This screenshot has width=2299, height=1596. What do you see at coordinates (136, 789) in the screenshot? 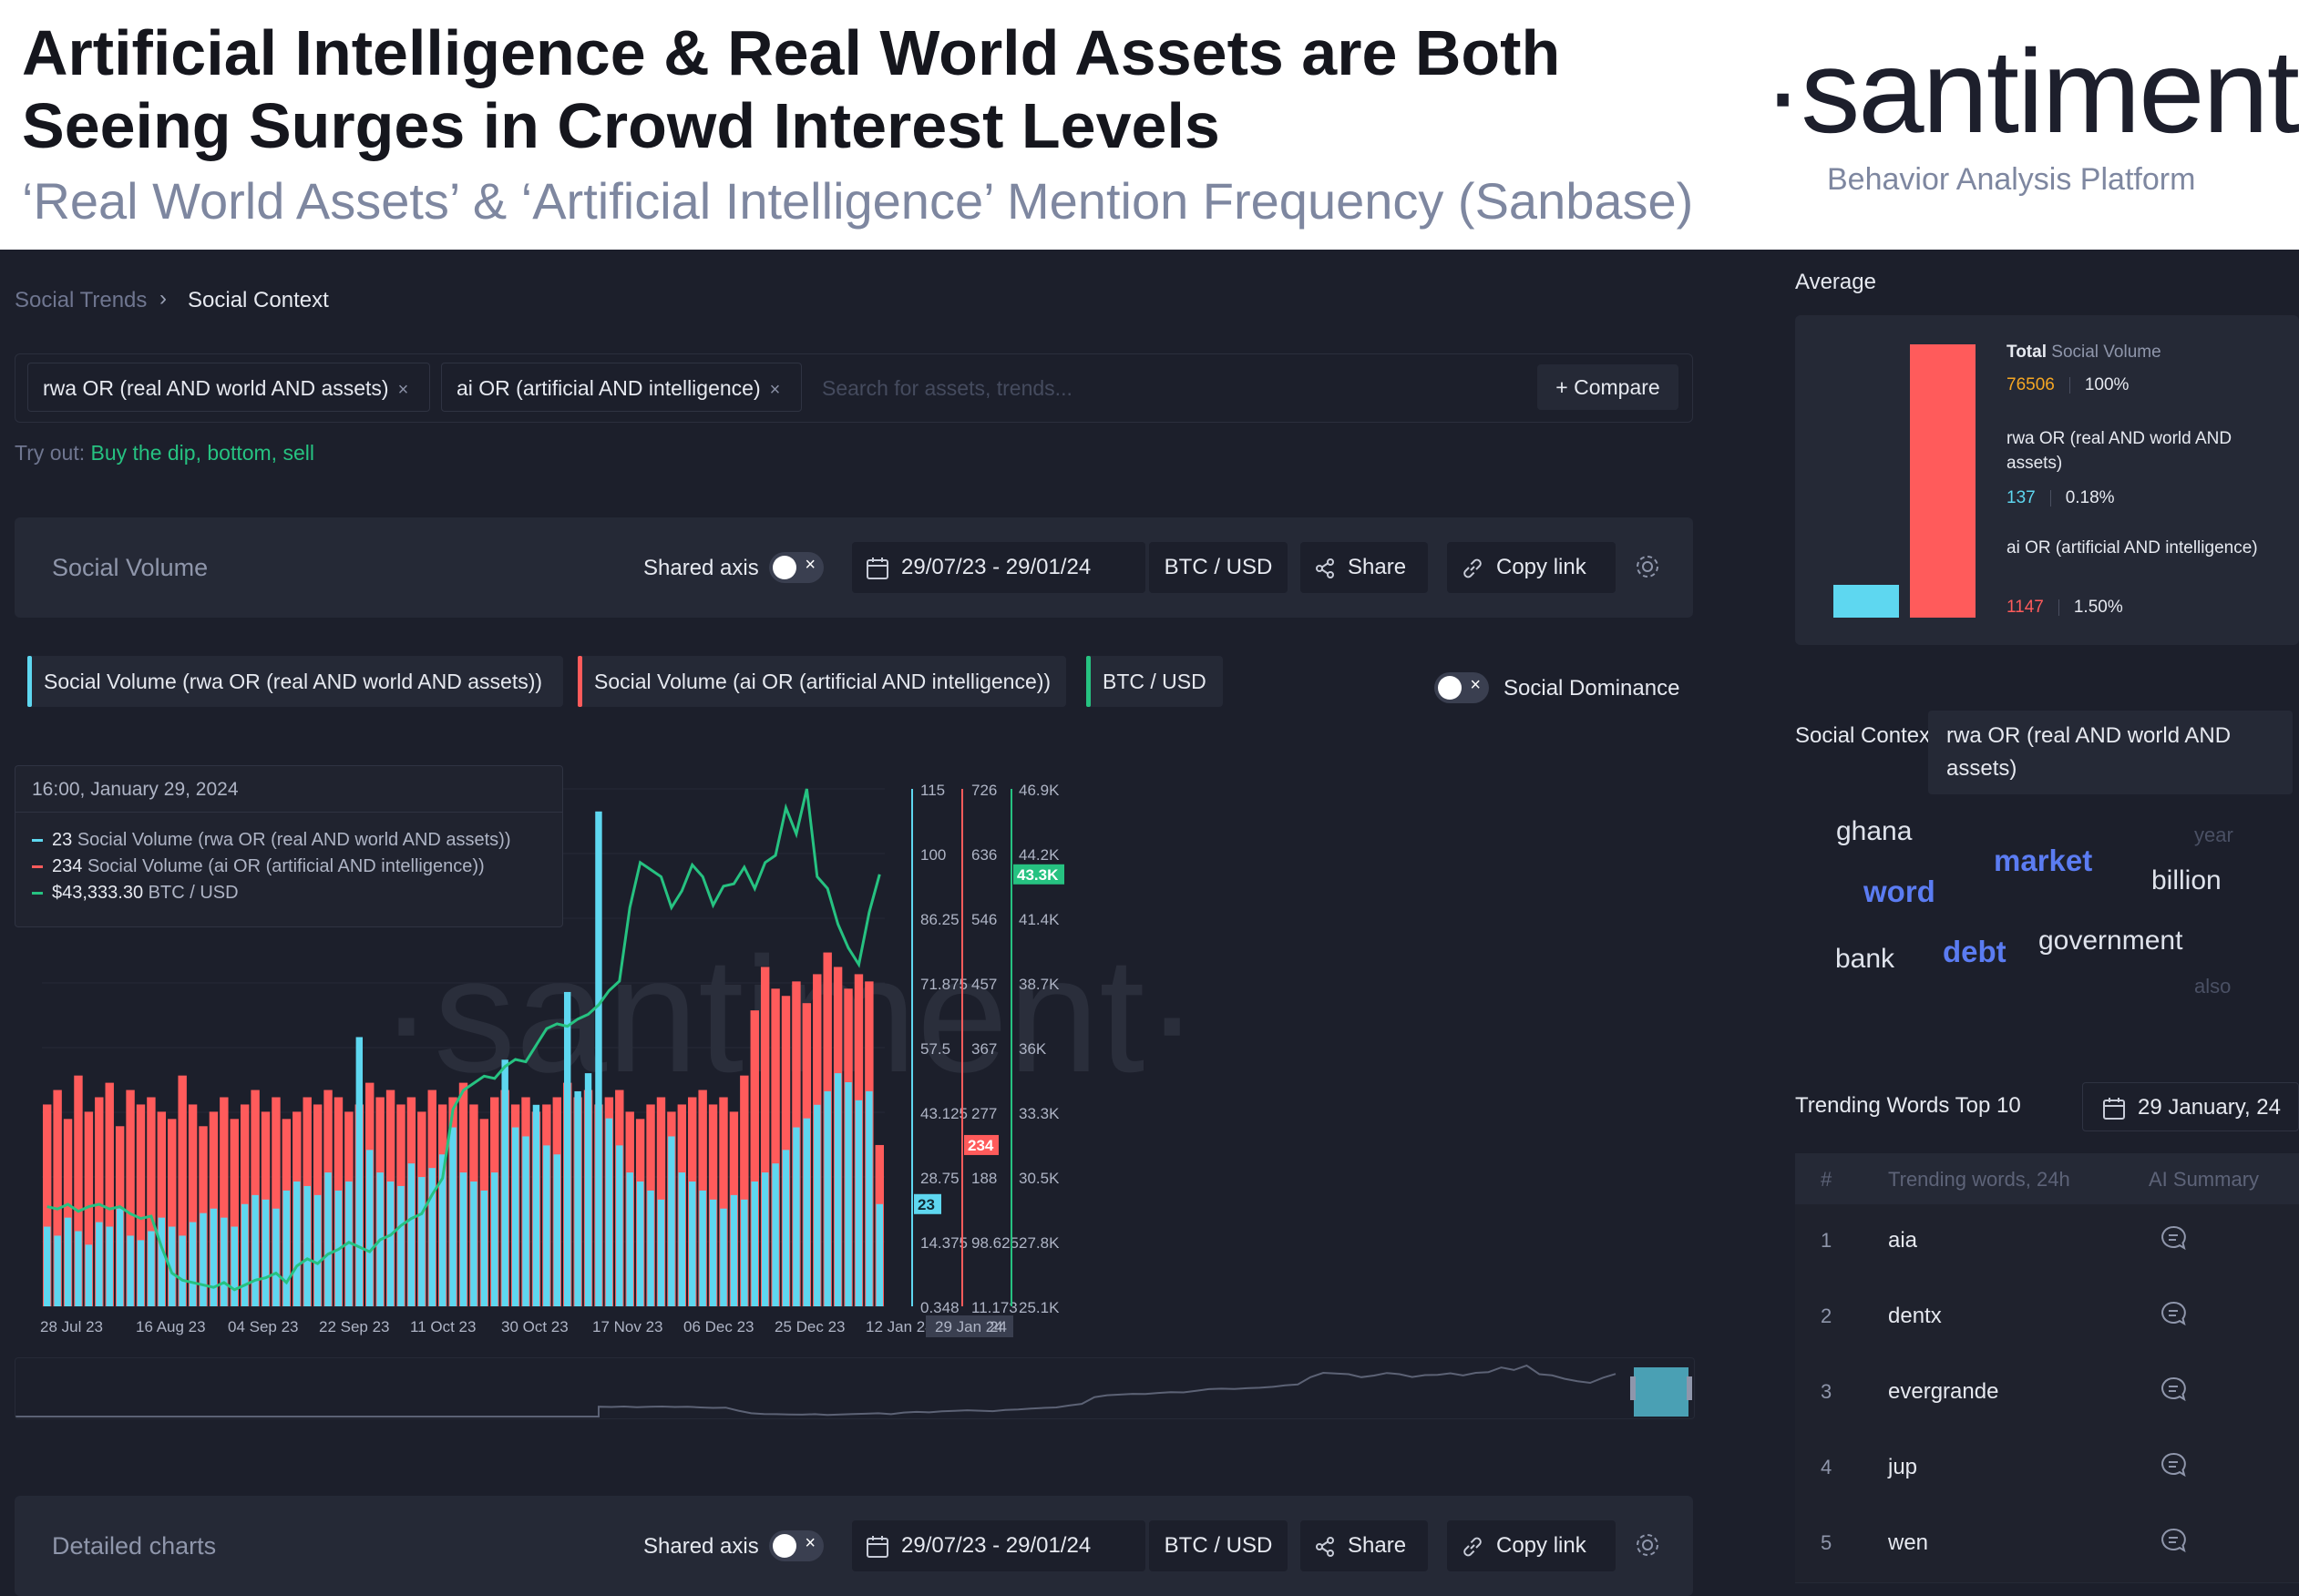
I see `tooltip-date: 16:00, January 29, 2024` at bounding box center [136, 789].